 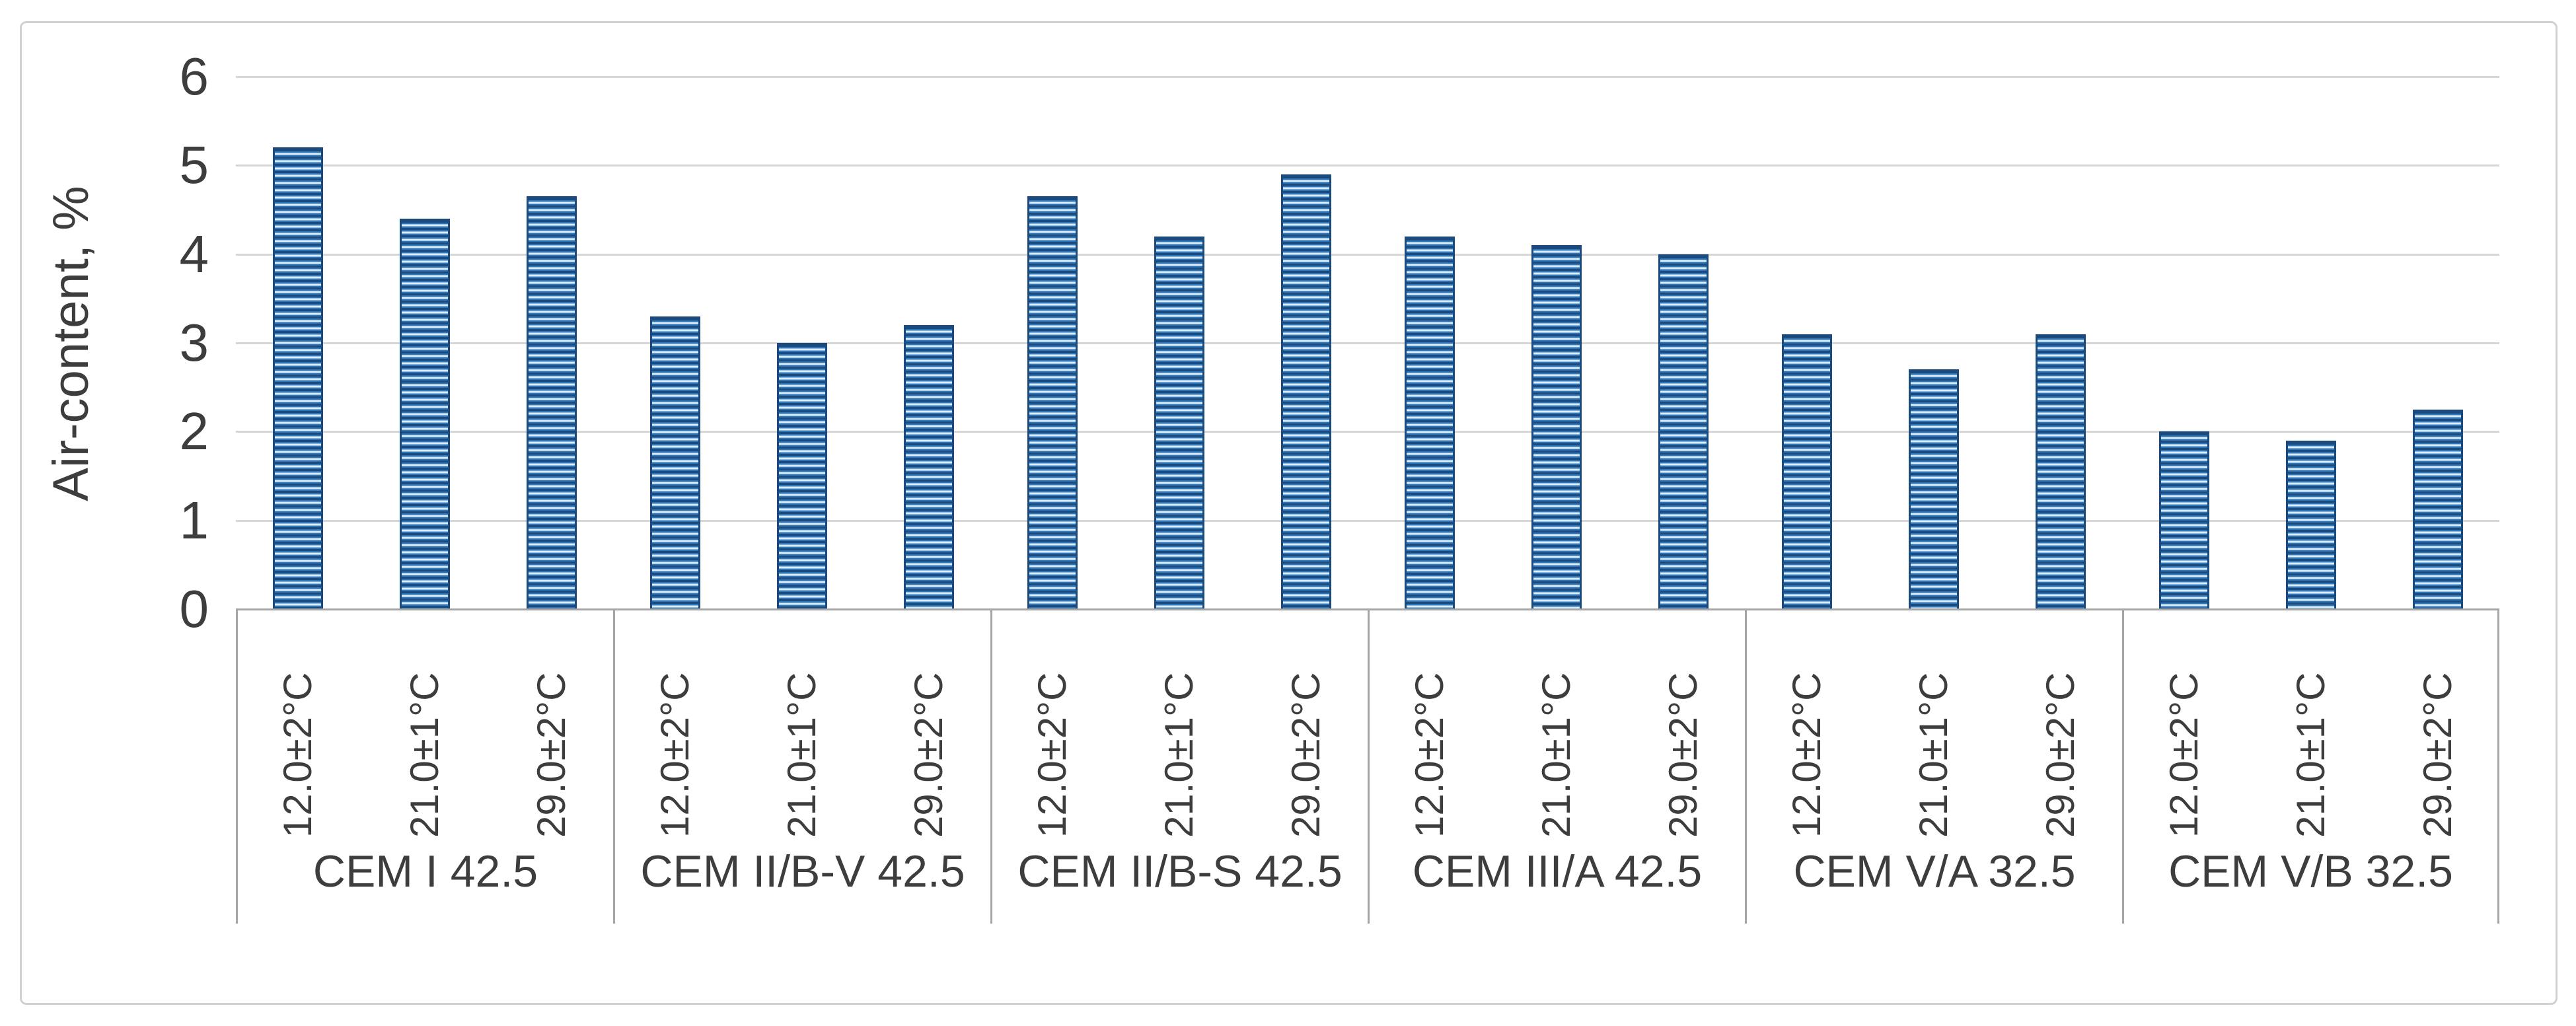 I want to click on y-tick-label: 5, so click(x=194, y=165).